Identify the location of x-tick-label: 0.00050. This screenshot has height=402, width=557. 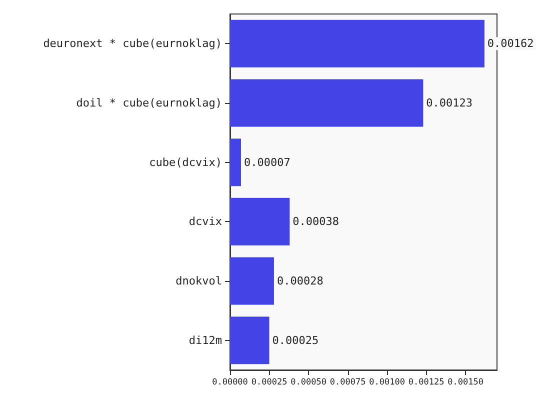
(308, 383).